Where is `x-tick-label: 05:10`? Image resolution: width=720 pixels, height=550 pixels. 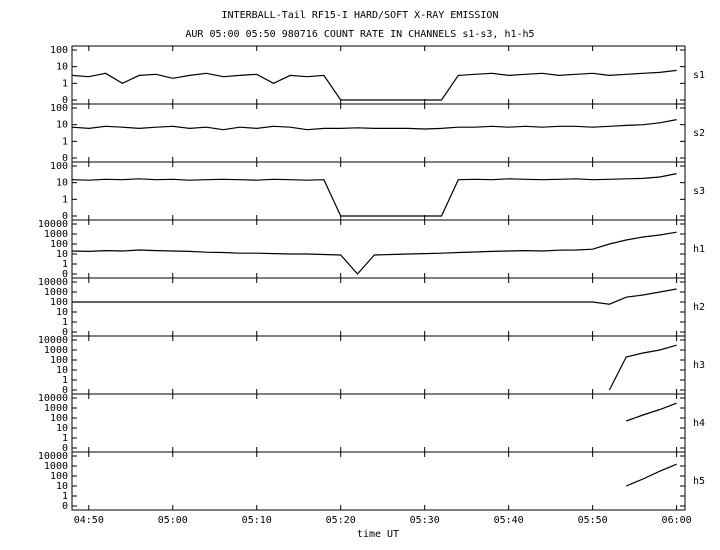 x-tick-label: 05:10 is located at coordinates (257, 520).